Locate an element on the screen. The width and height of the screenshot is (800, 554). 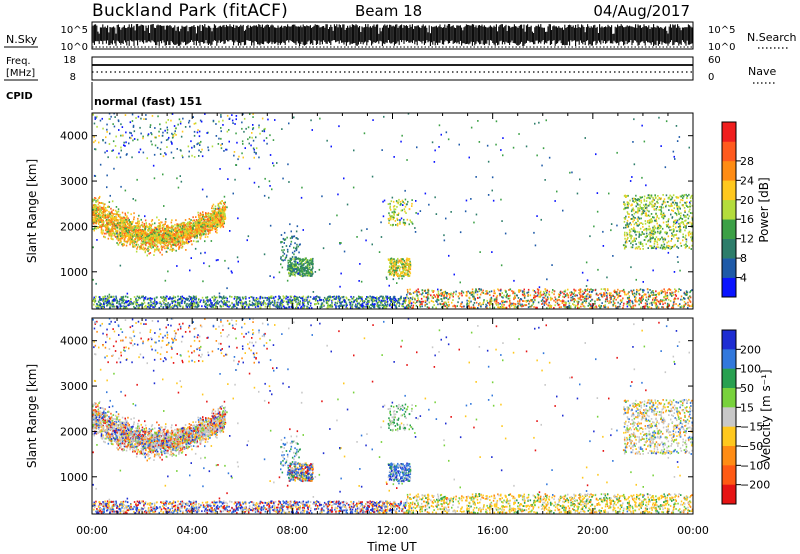
power-cbar-tick-0: 4 is located at coordinates (743, 278).